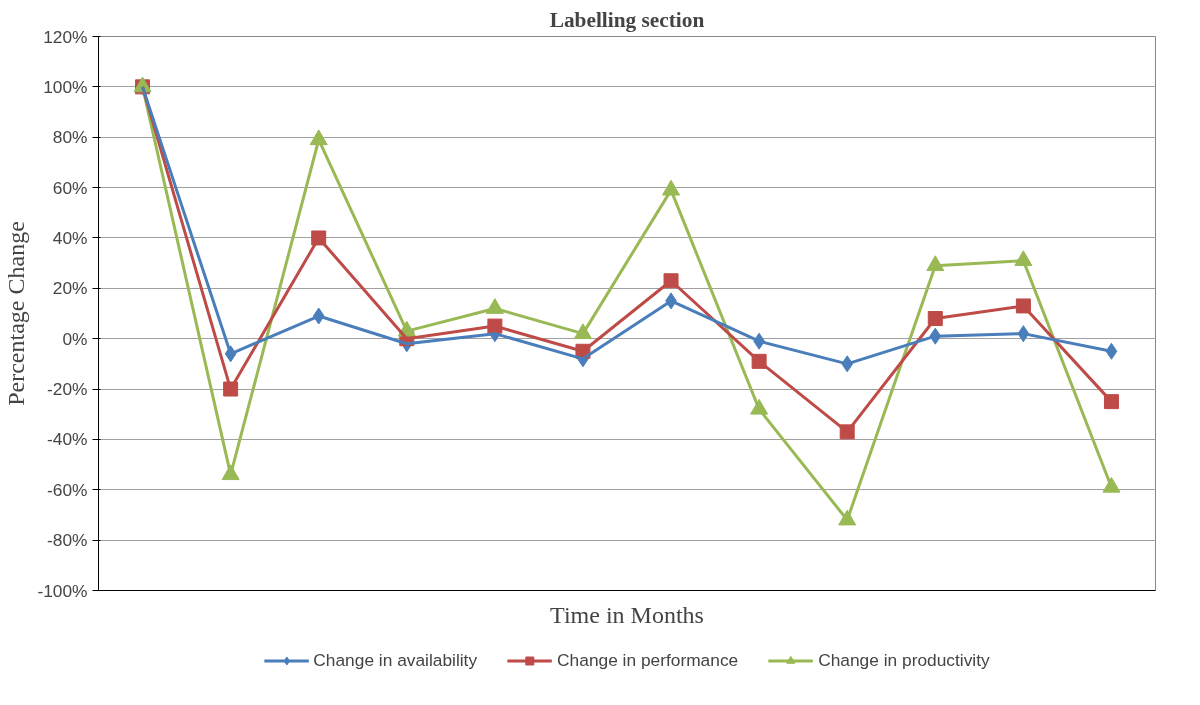 The width and height of the screenshot is (1200, 705). Describe the element at coordinates (70, 187) in the screenshot. I see `y-tick-label: 60%` at that location.